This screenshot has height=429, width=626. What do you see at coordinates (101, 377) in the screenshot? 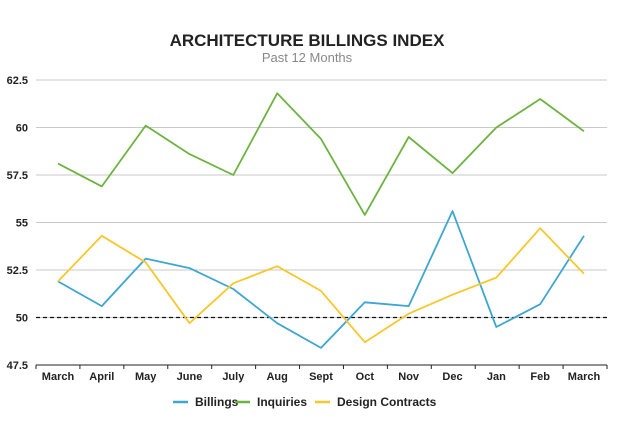
I see `x-tick-label: April` at bounding box center [101, 377].